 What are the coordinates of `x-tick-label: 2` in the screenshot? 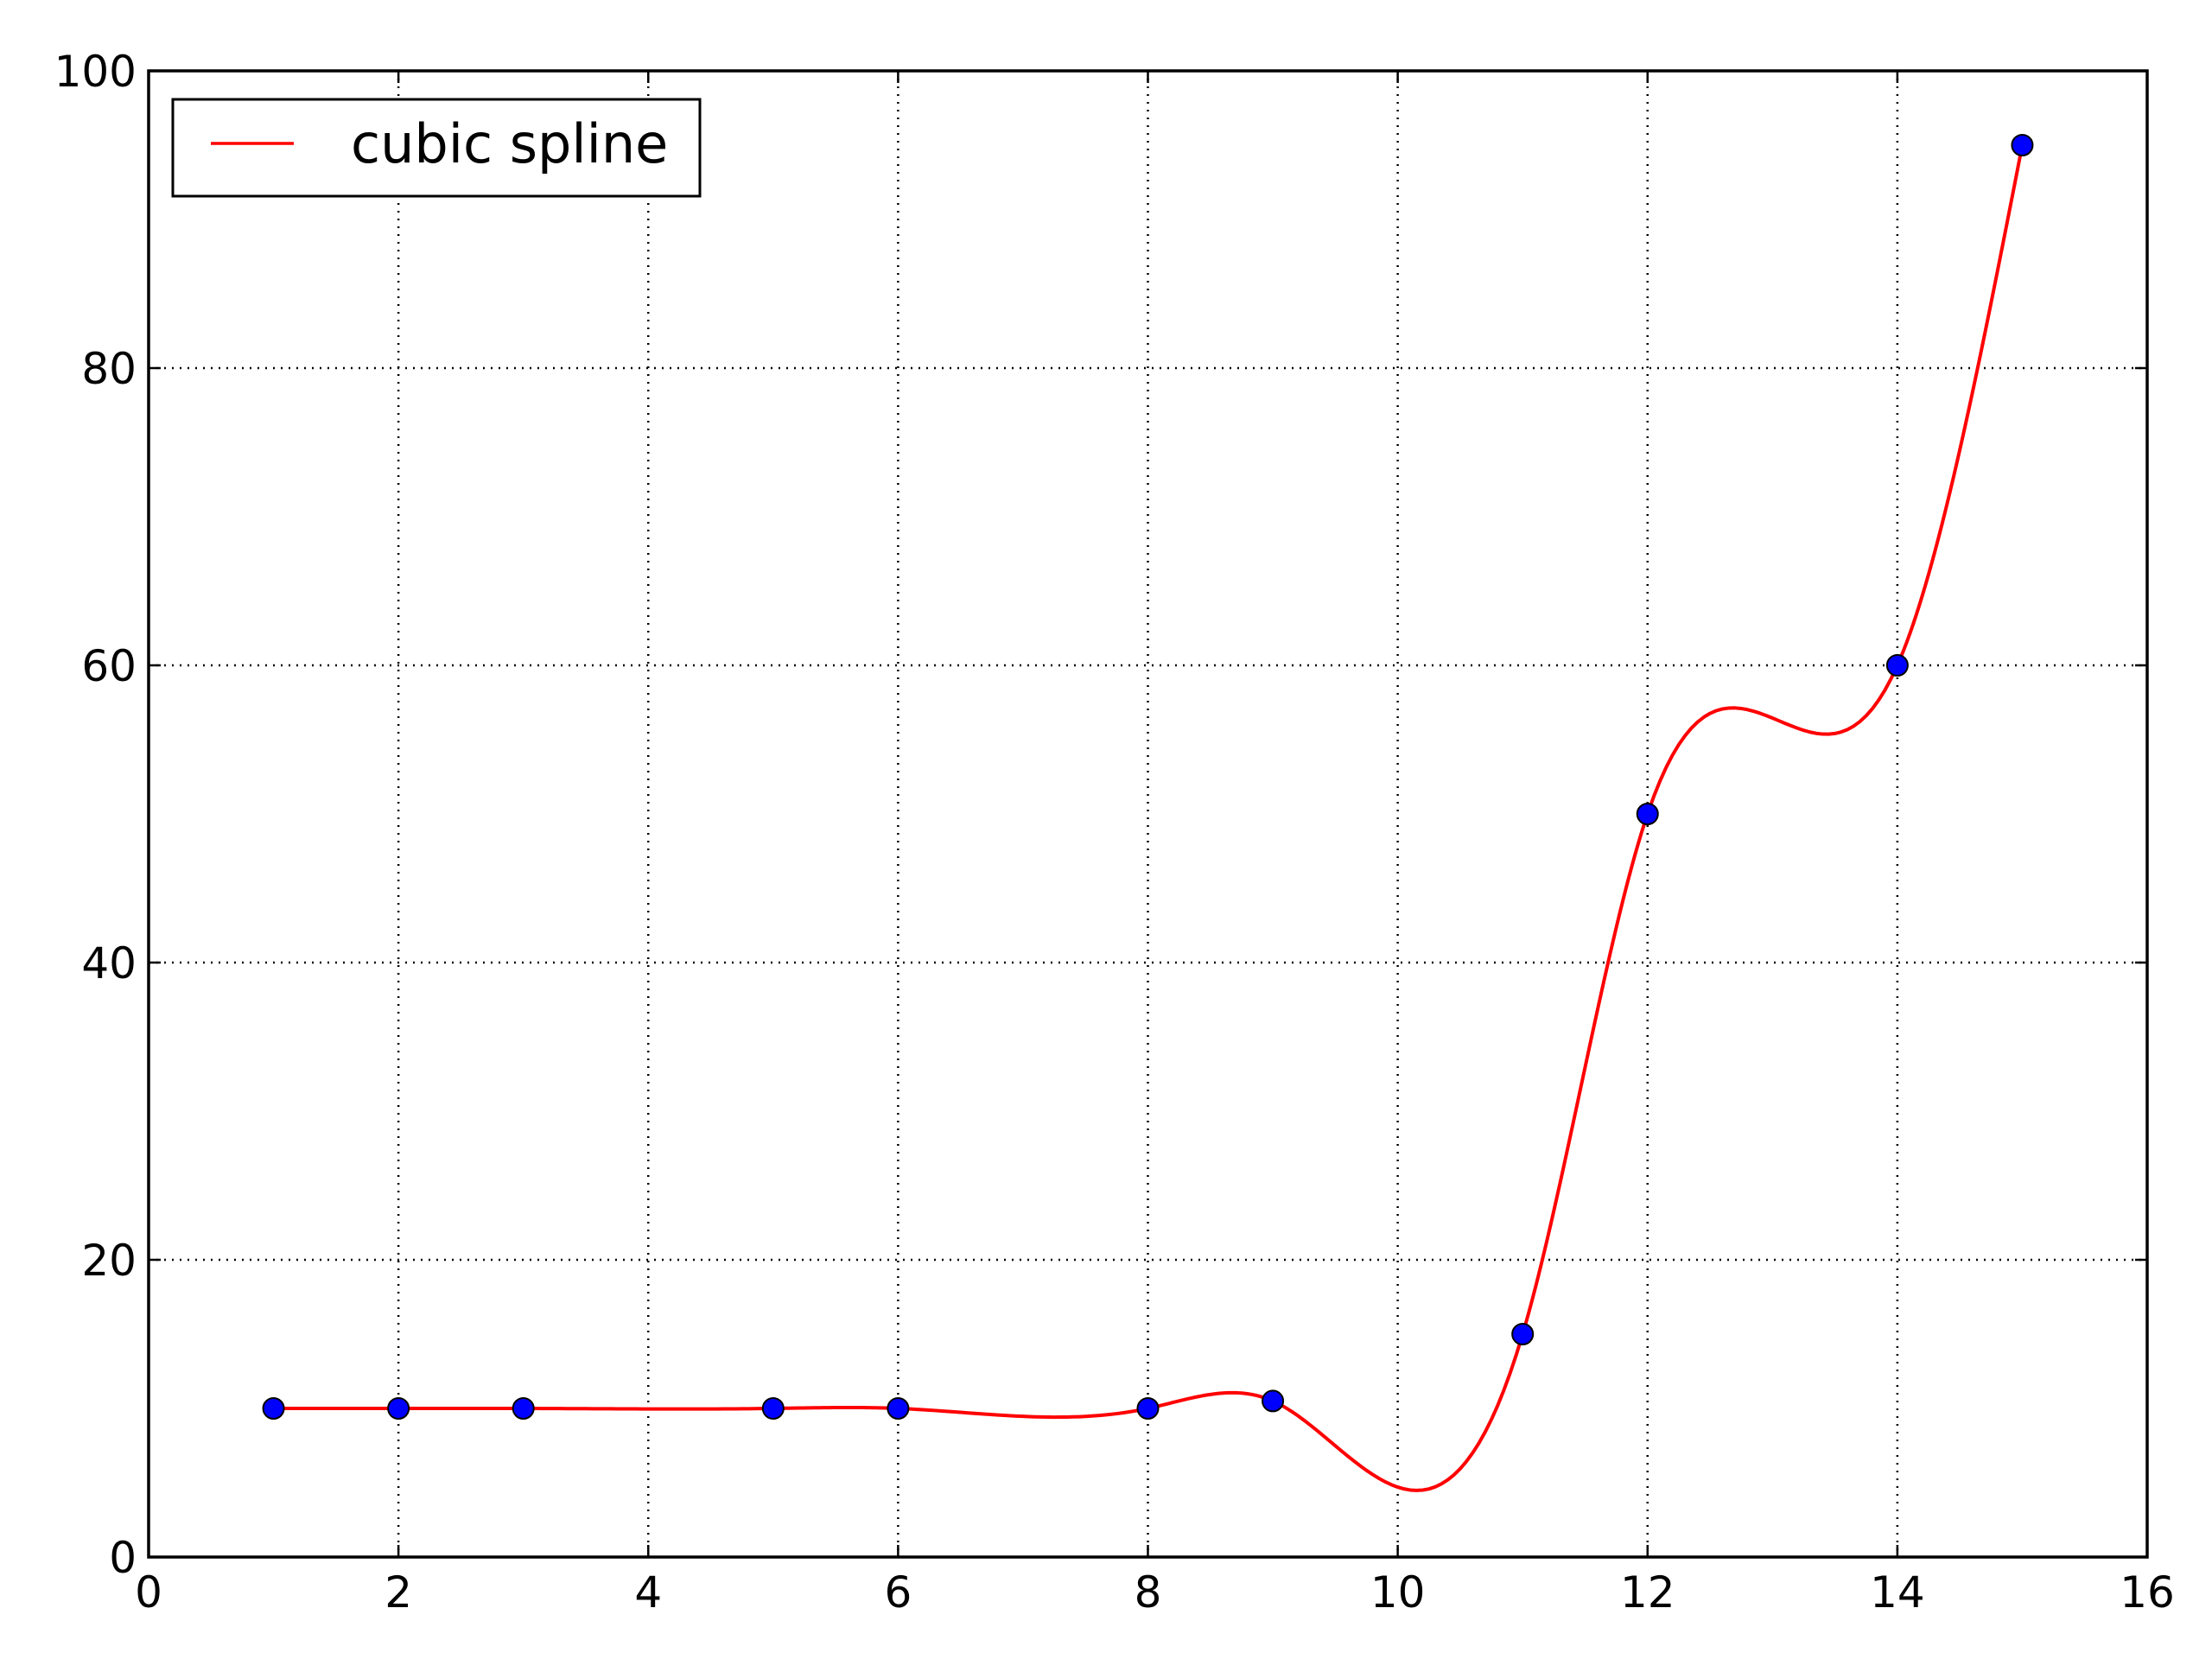 It's located at (398, 1592).